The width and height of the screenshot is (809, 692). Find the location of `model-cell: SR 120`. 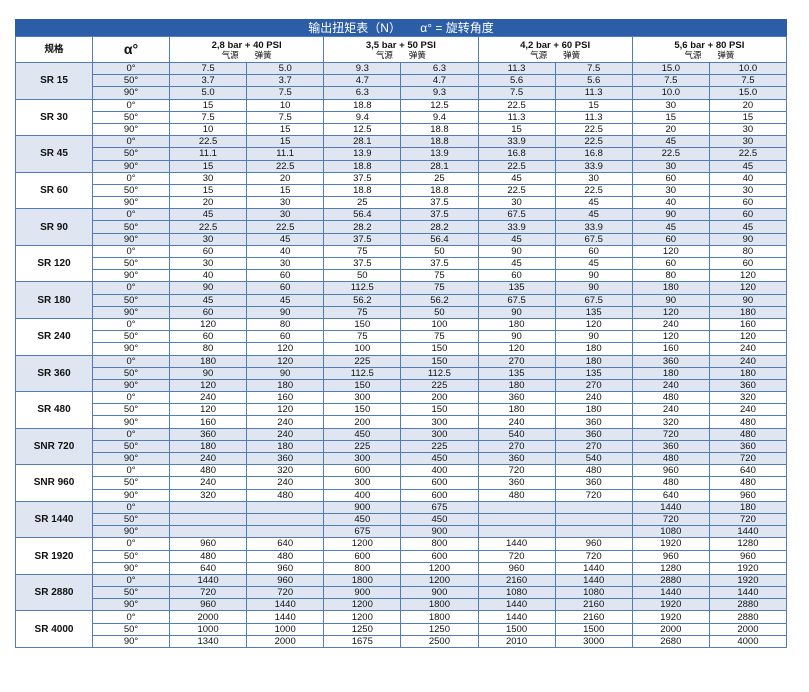

model-cell: SR 120 is located at coordinates (54, 263).